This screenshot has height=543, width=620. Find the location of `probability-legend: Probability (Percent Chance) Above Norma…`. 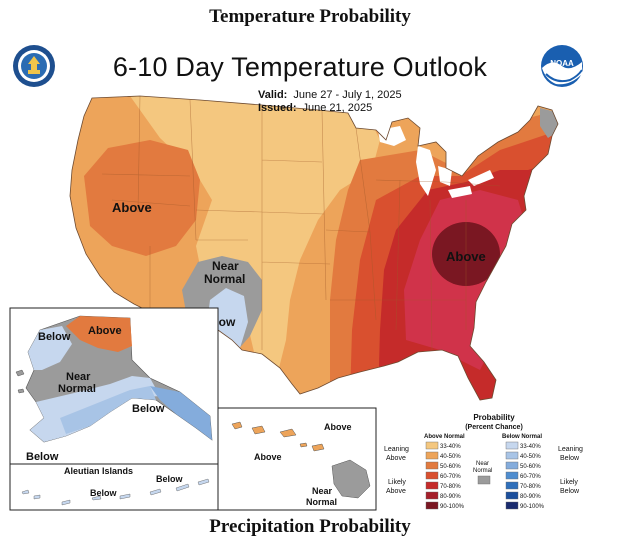

probability-legend: Probability (Percent Chance) Above Norma… is located at coordinates (483, 461).